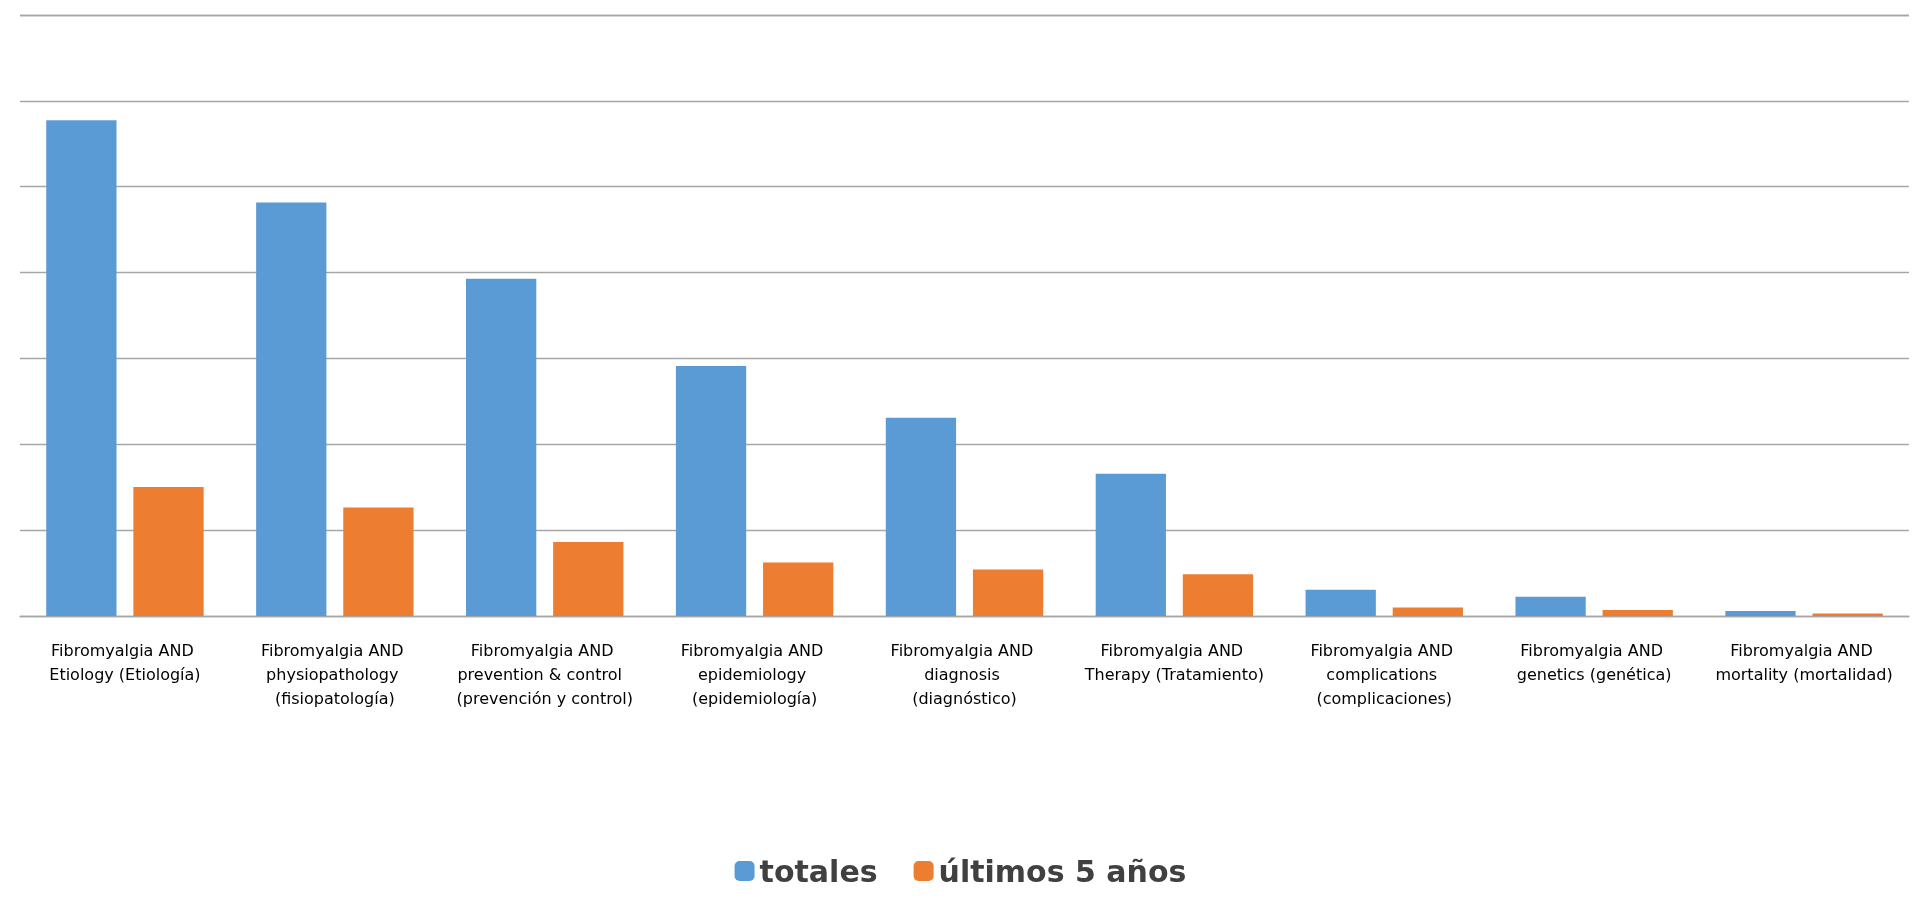 The height and width of the screenshot is (901, 1921). I want to click on x-tick-label: Fibromyalgia AND complications (complicaciones), so click(1384, 674).